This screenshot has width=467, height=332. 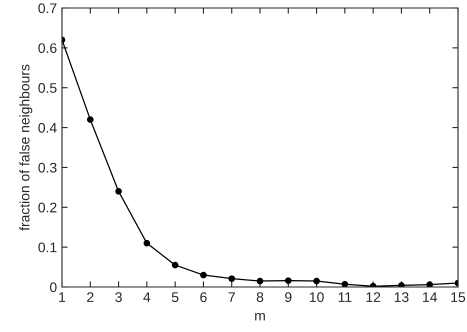 I want to click on y-tick-label: 0.6, so click(x=47, y=48).